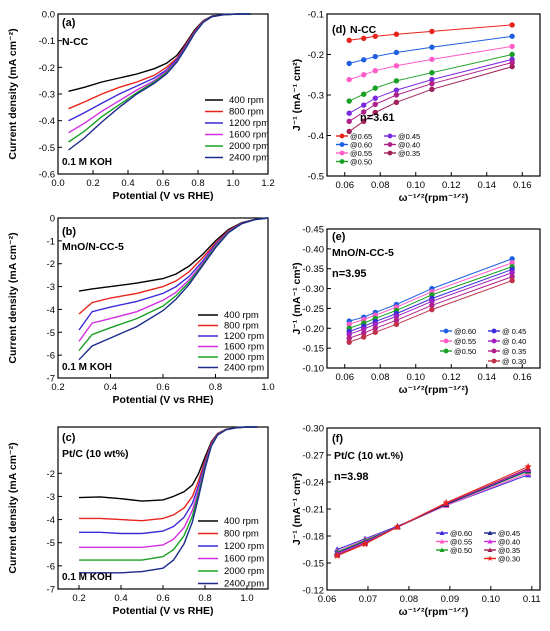  I want to click on legend-label: @ 0.30, so click(514, 361).